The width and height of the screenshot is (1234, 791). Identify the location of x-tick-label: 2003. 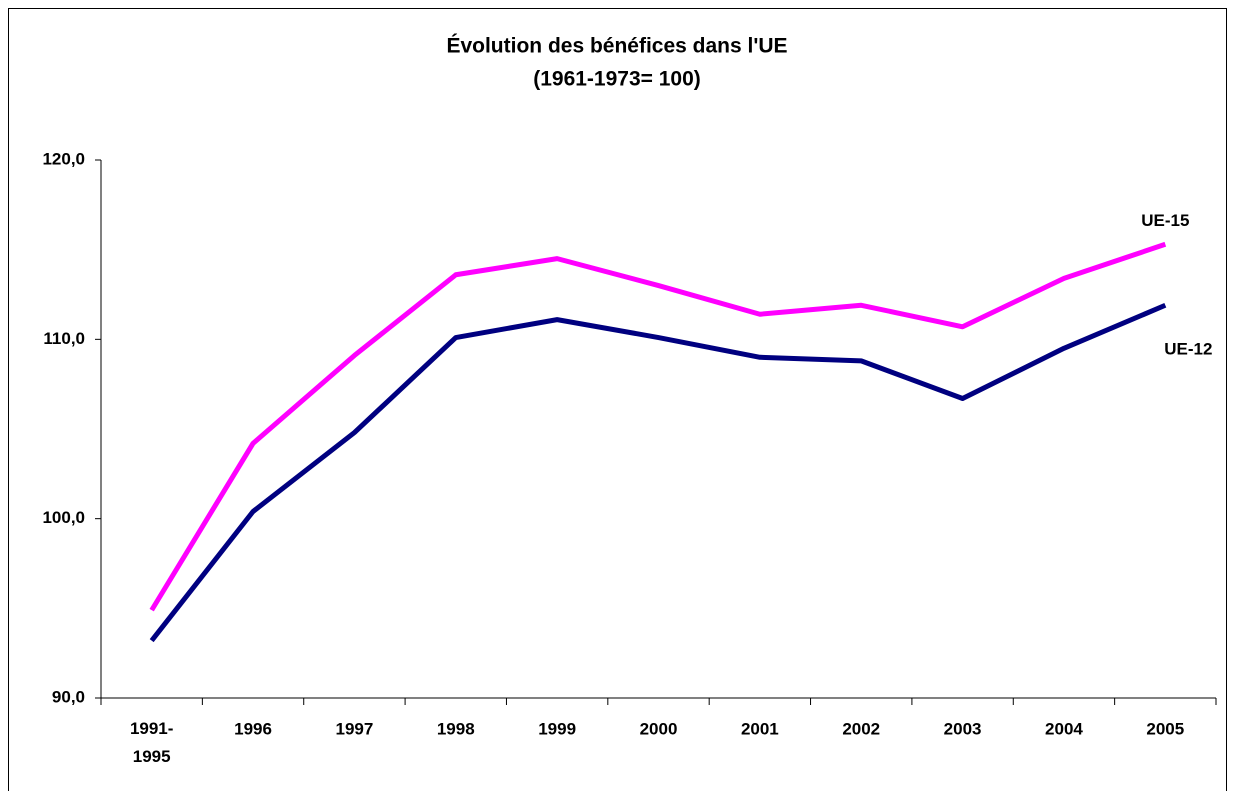
(963, 728).